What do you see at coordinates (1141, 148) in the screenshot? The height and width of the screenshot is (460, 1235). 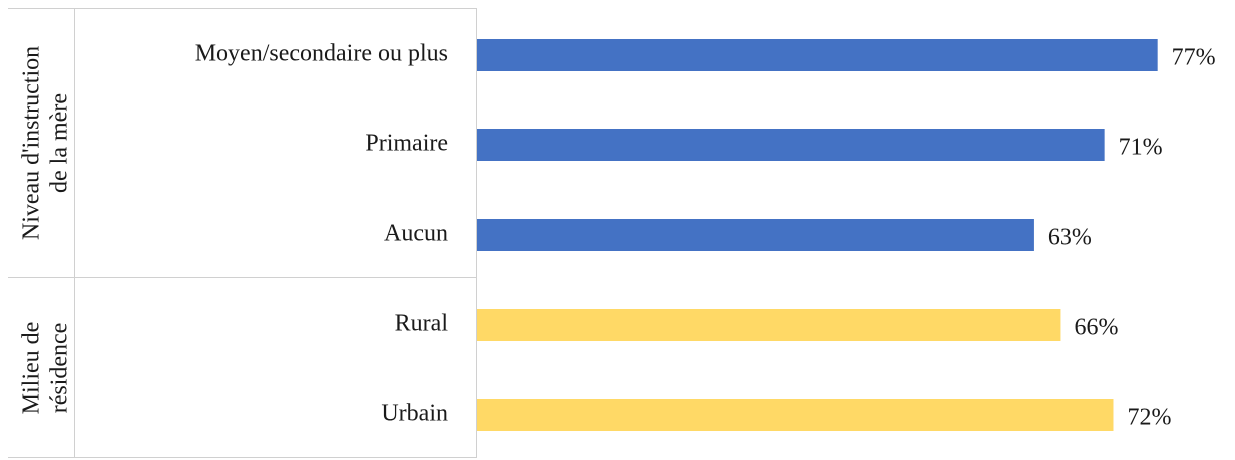 I see `value-label: 71%` at bounding box center [1141, 148].